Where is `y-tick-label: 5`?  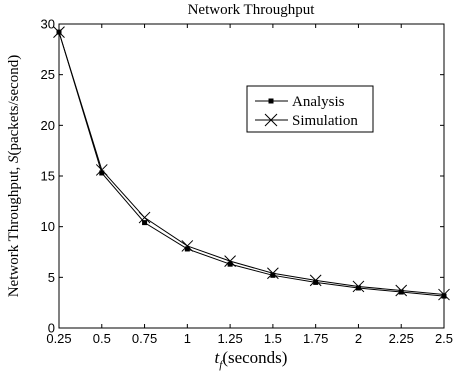 y-tick-label: 5 is located at coordinates (51, 277).